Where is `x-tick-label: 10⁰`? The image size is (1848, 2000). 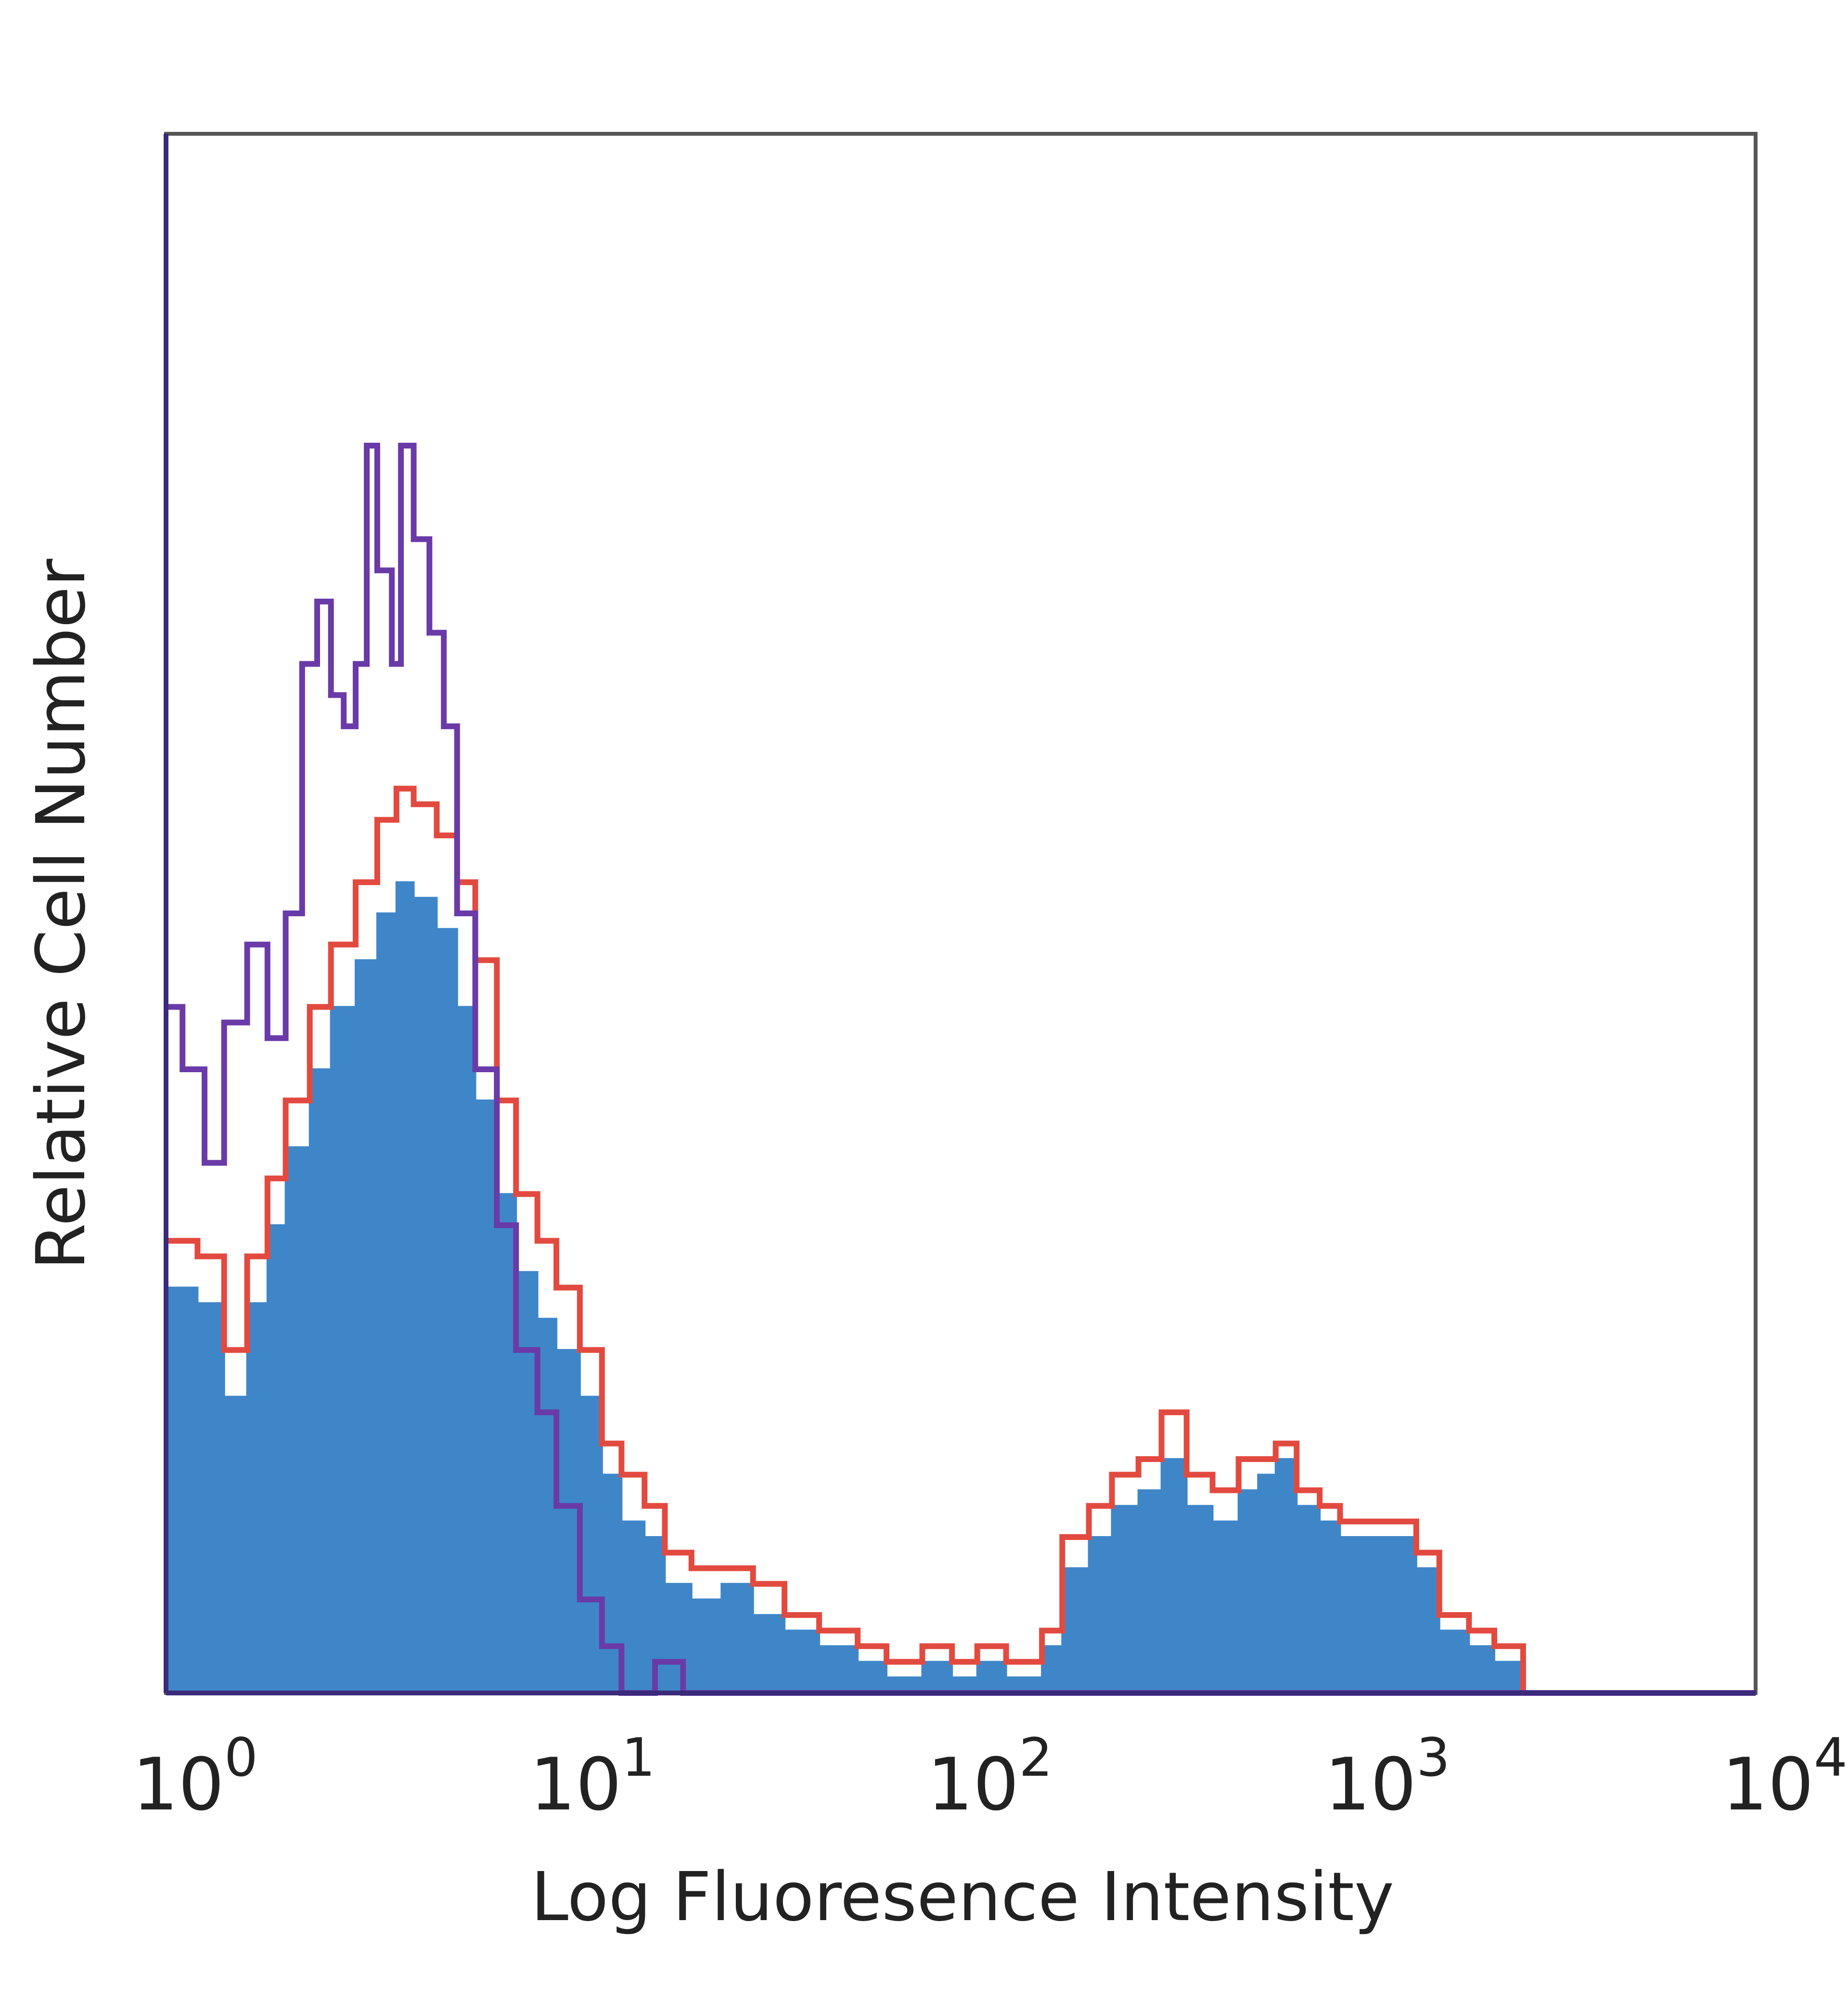
x-tick-label: 10⁰ is located at coordinates (195, 1777).